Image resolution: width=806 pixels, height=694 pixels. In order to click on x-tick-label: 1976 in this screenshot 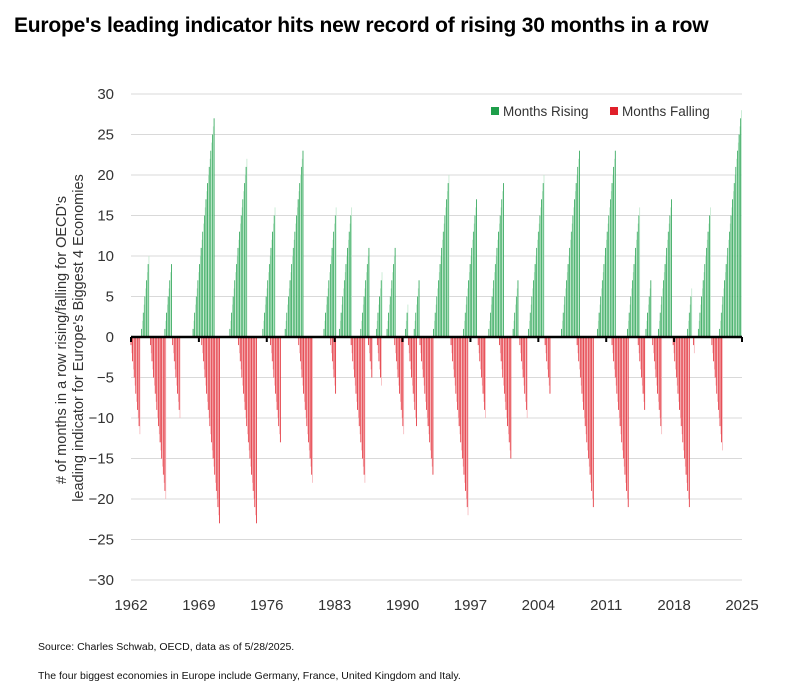, I will do `click(266, 605)`.